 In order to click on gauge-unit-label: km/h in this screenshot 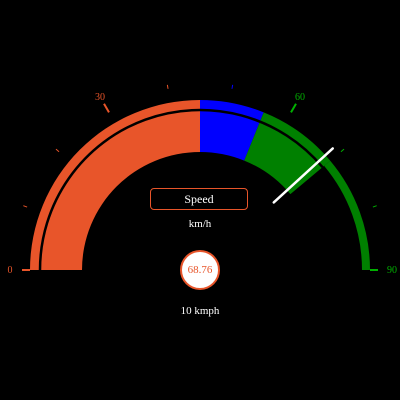, I will do `click(200, 224)`.